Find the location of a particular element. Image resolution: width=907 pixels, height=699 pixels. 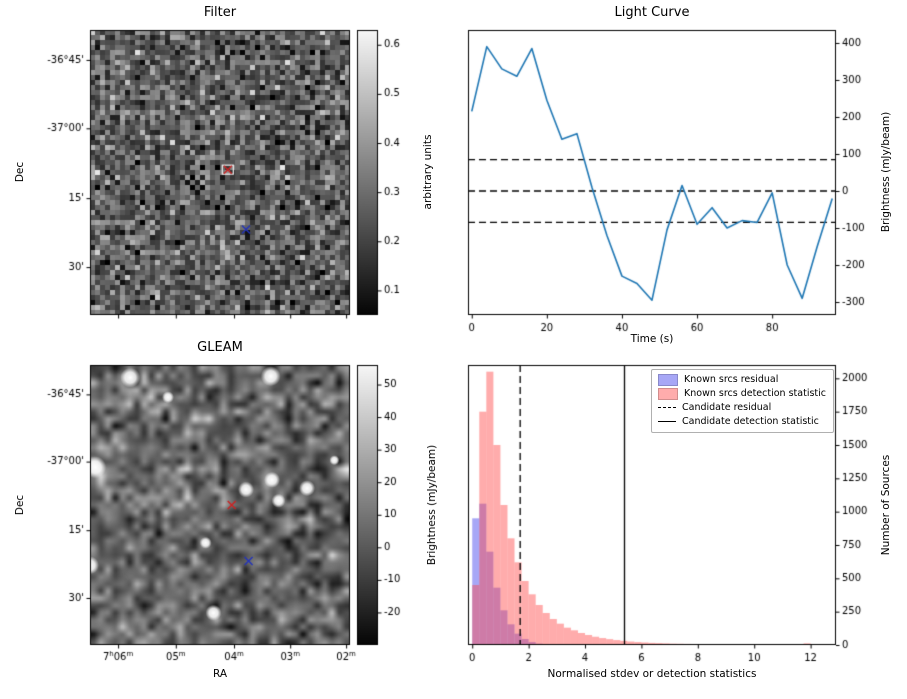

legend-solid-sample is located at coordinates (667, 422).